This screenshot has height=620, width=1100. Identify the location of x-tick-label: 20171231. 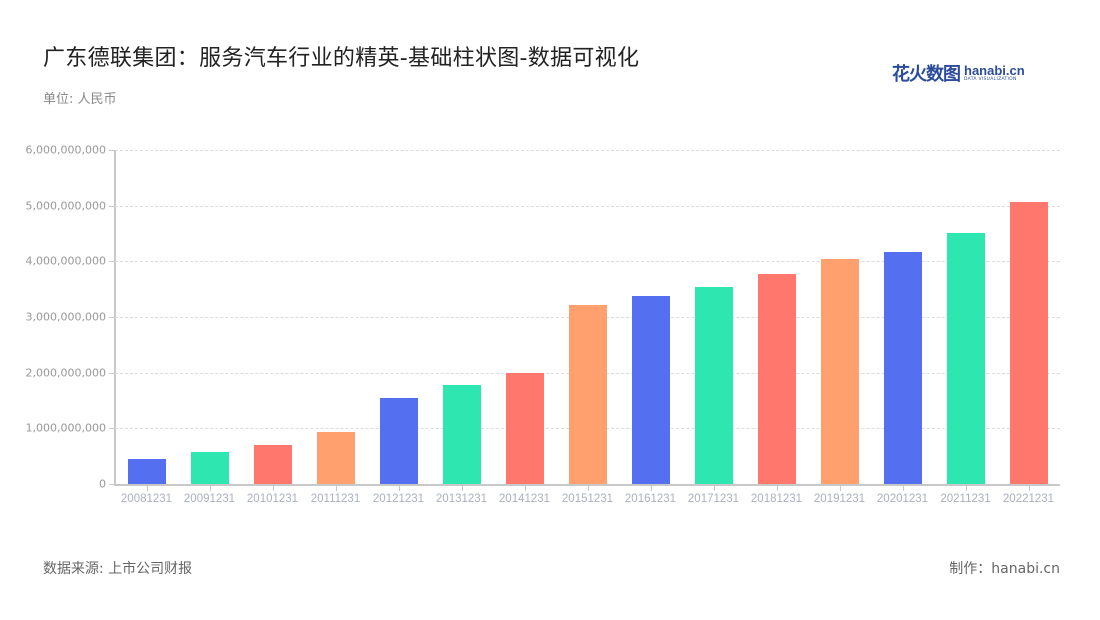
(713, 499).